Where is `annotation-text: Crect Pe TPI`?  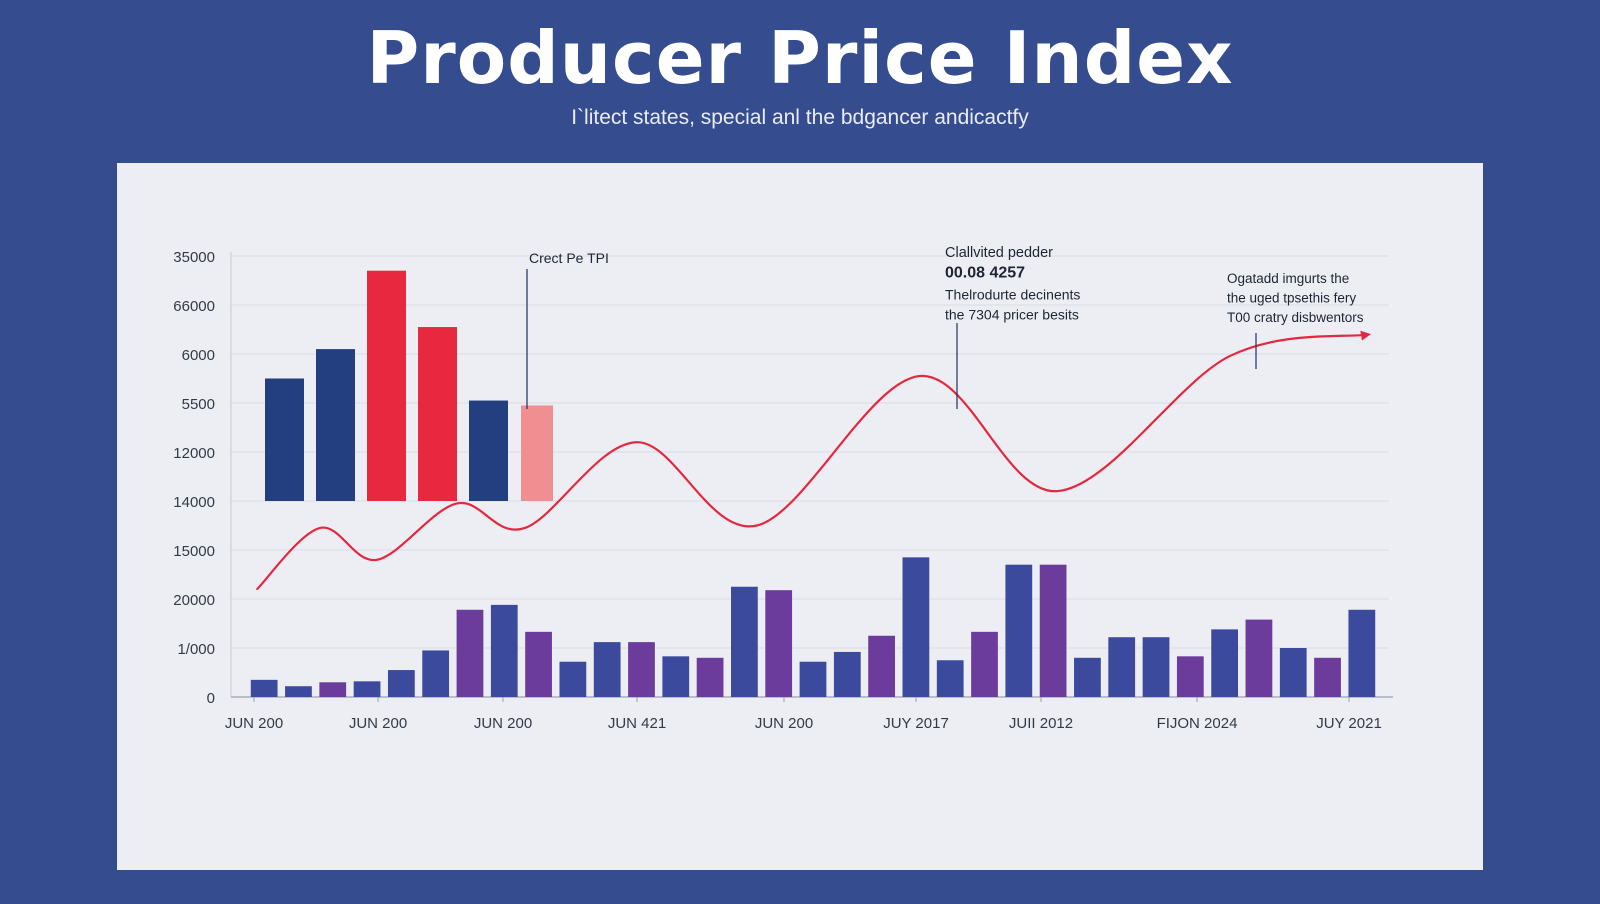 annotation-text: Crect Pe TPI is located at coordinates (569, 258).